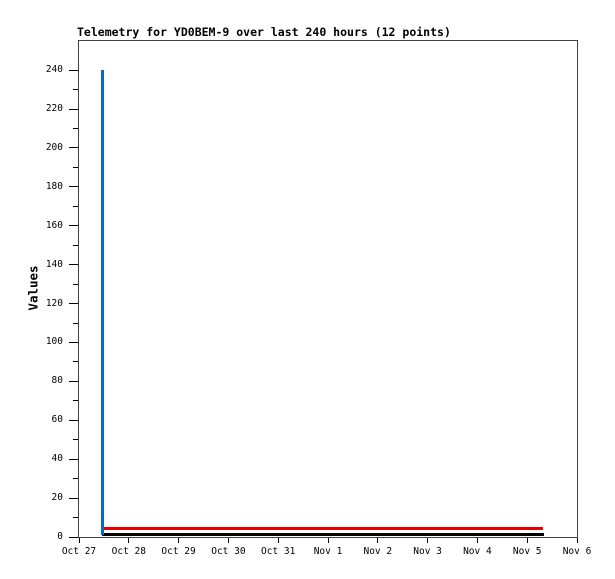  What do you see at coordinates (54, 70) in the screenshot?
I see `y-tick-label: 240` at bounding box center [54, 70].